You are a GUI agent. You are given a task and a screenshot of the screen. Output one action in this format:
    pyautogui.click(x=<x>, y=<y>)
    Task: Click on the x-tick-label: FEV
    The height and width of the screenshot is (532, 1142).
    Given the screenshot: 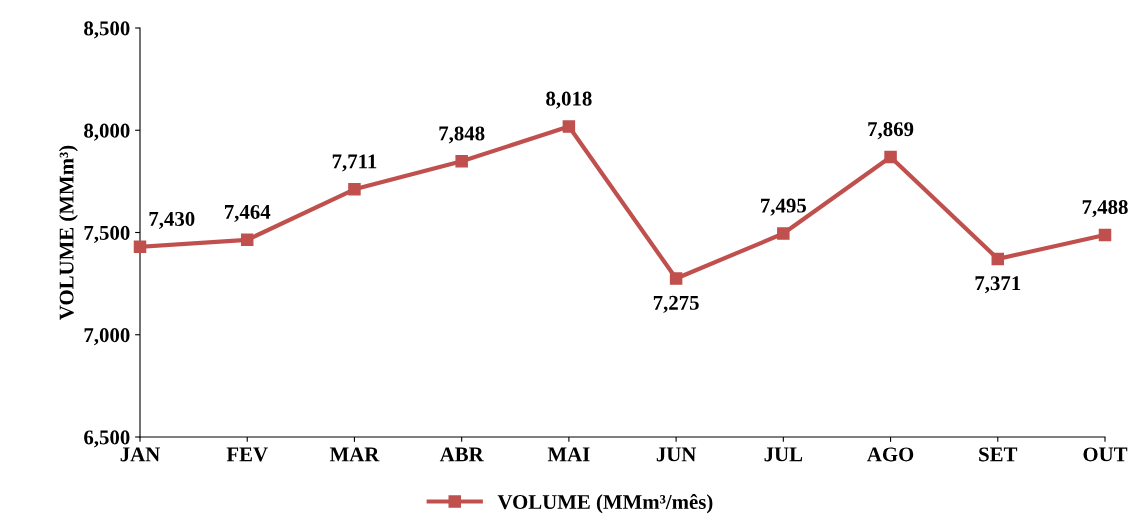 What is the action you would take?
    pyautogui.click(x=247, y=454)
    